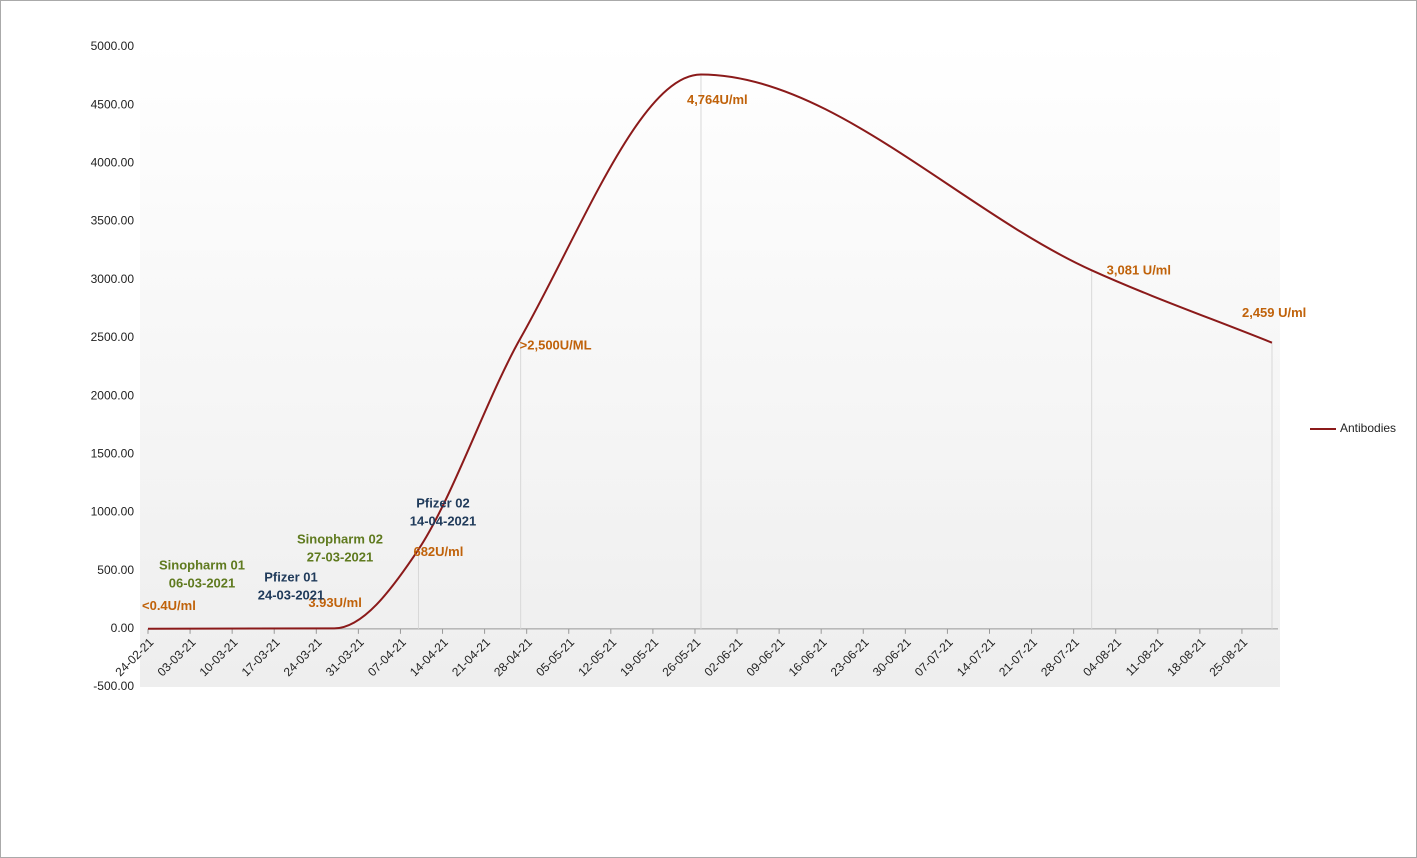  Describe the element at coordinates (113, 686) in the screenshot. I see `y-tick-label: -500.00` at that location.